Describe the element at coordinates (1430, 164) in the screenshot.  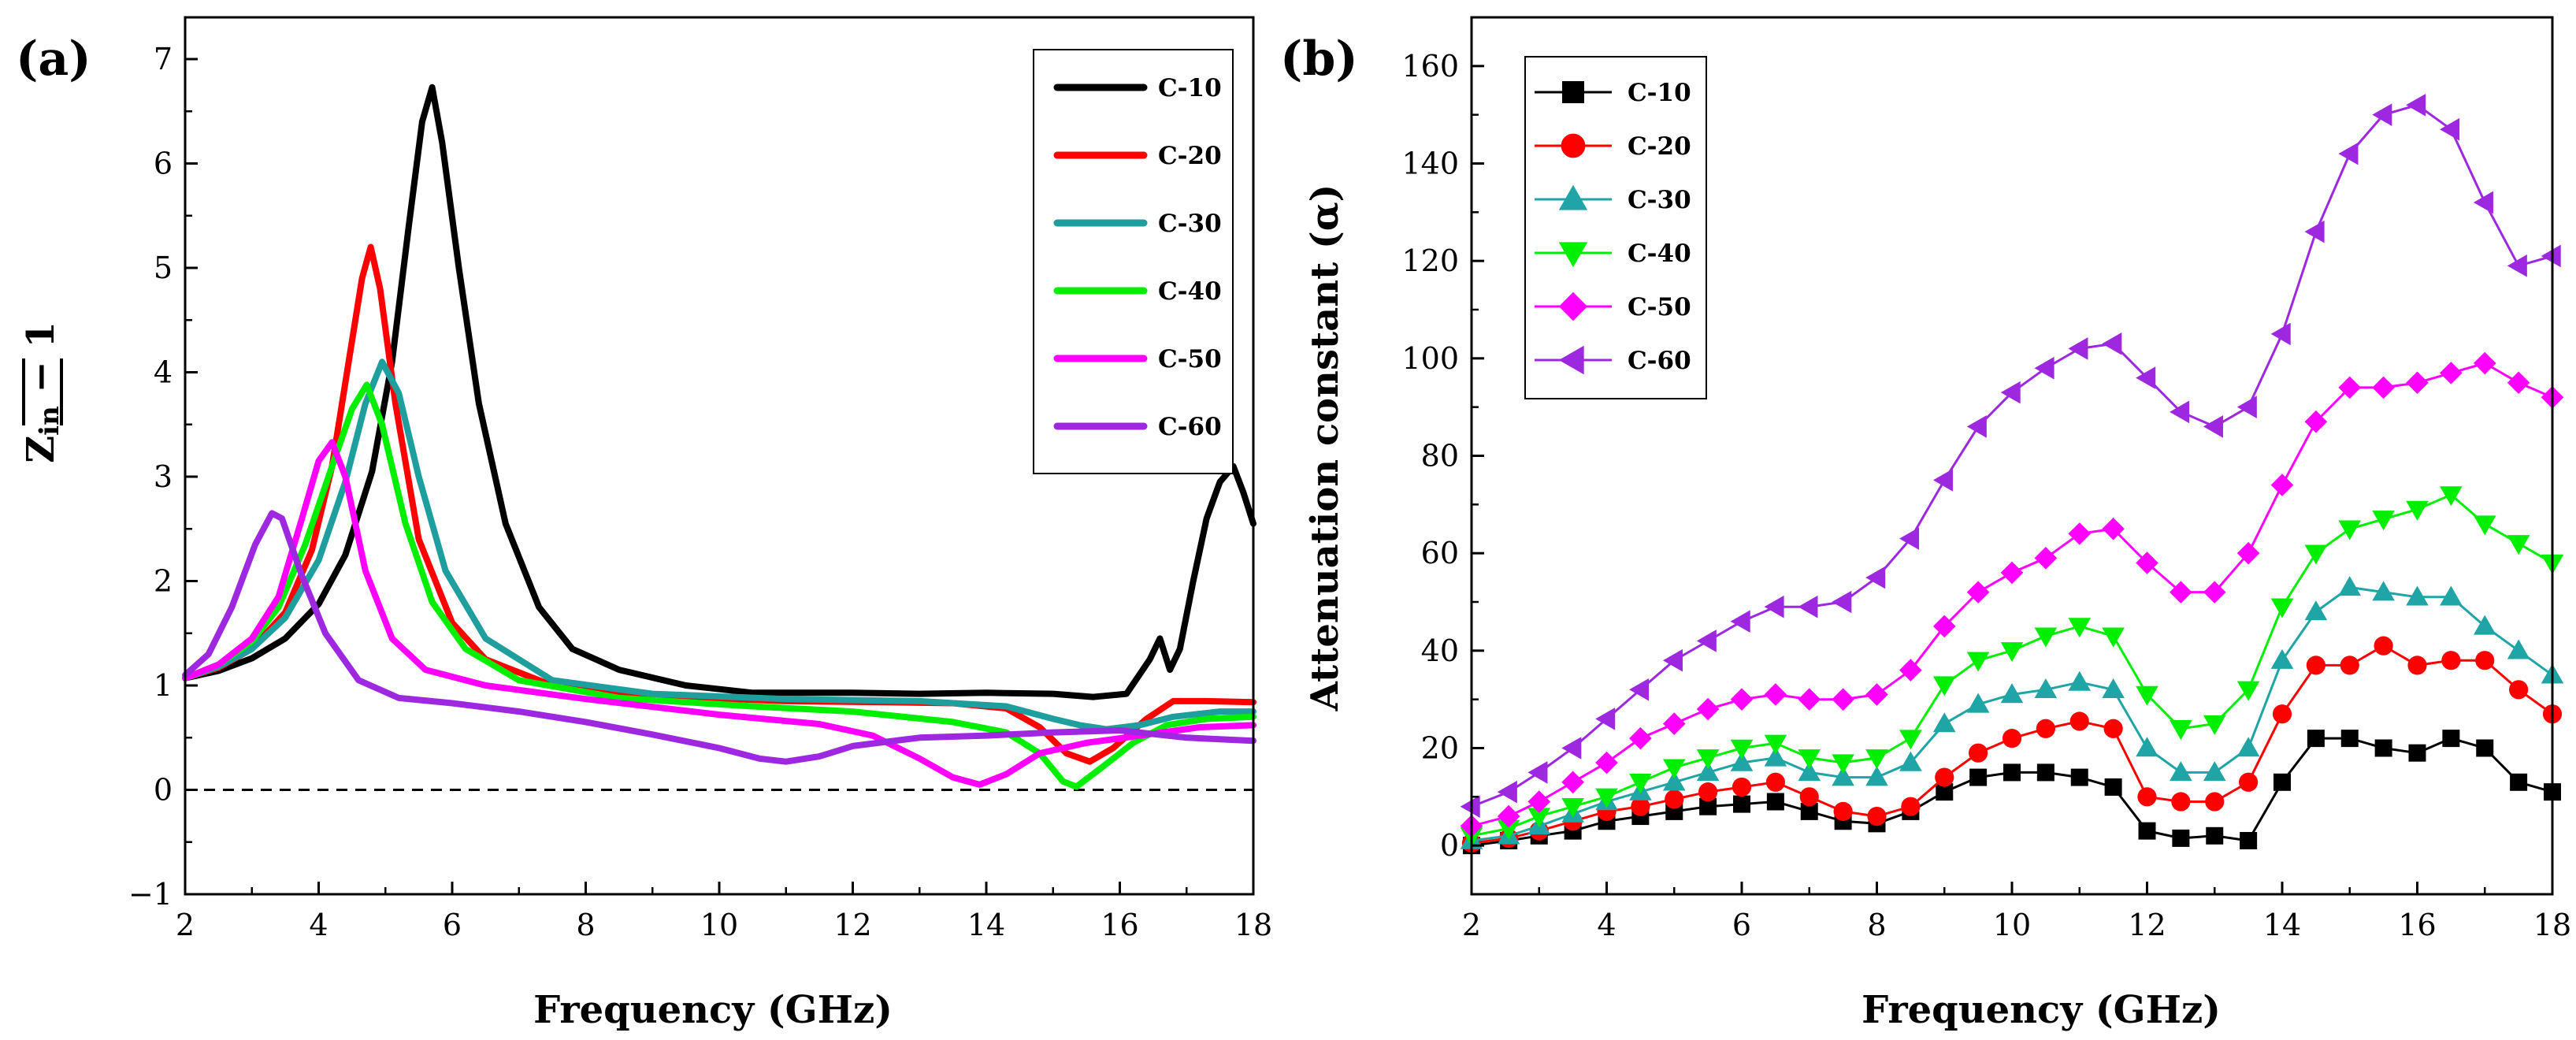
I see `panel-b-y-tick-label: 140` at that location.